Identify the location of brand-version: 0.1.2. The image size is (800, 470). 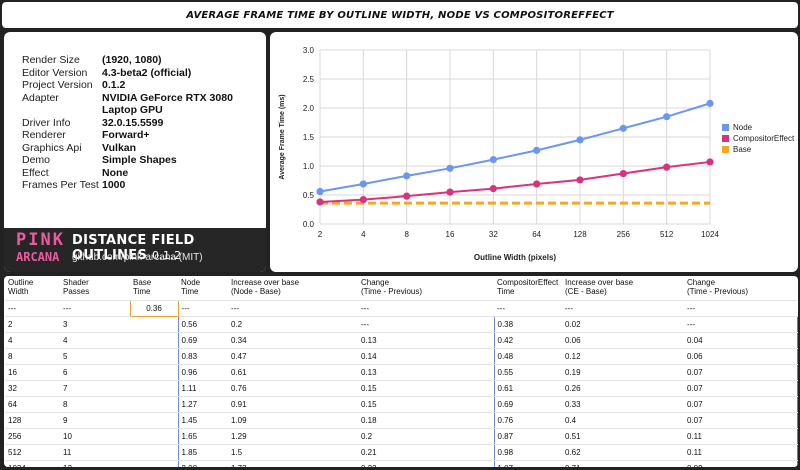
(166, 255).